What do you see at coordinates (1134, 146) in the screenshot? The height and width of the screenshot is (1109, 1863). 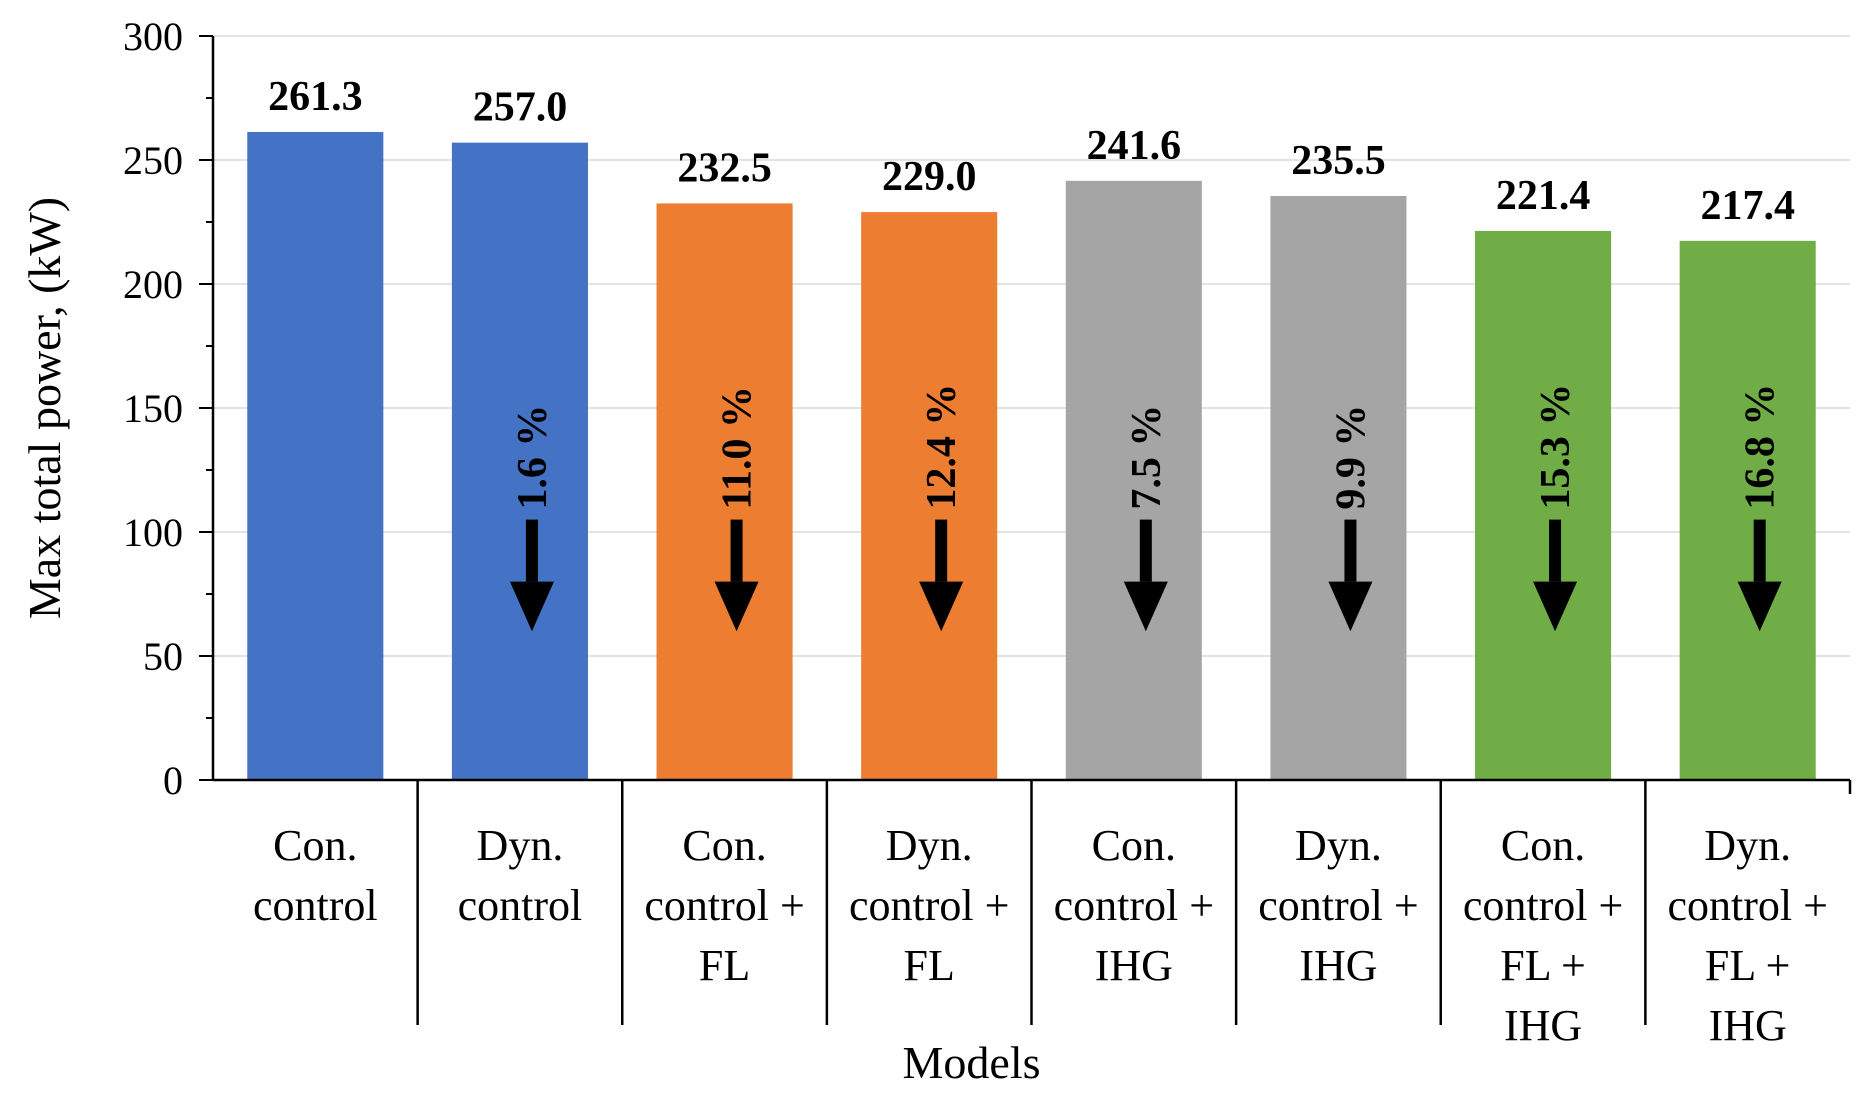 I see `value-label: 241.6` at bounding box center [1134, 146].